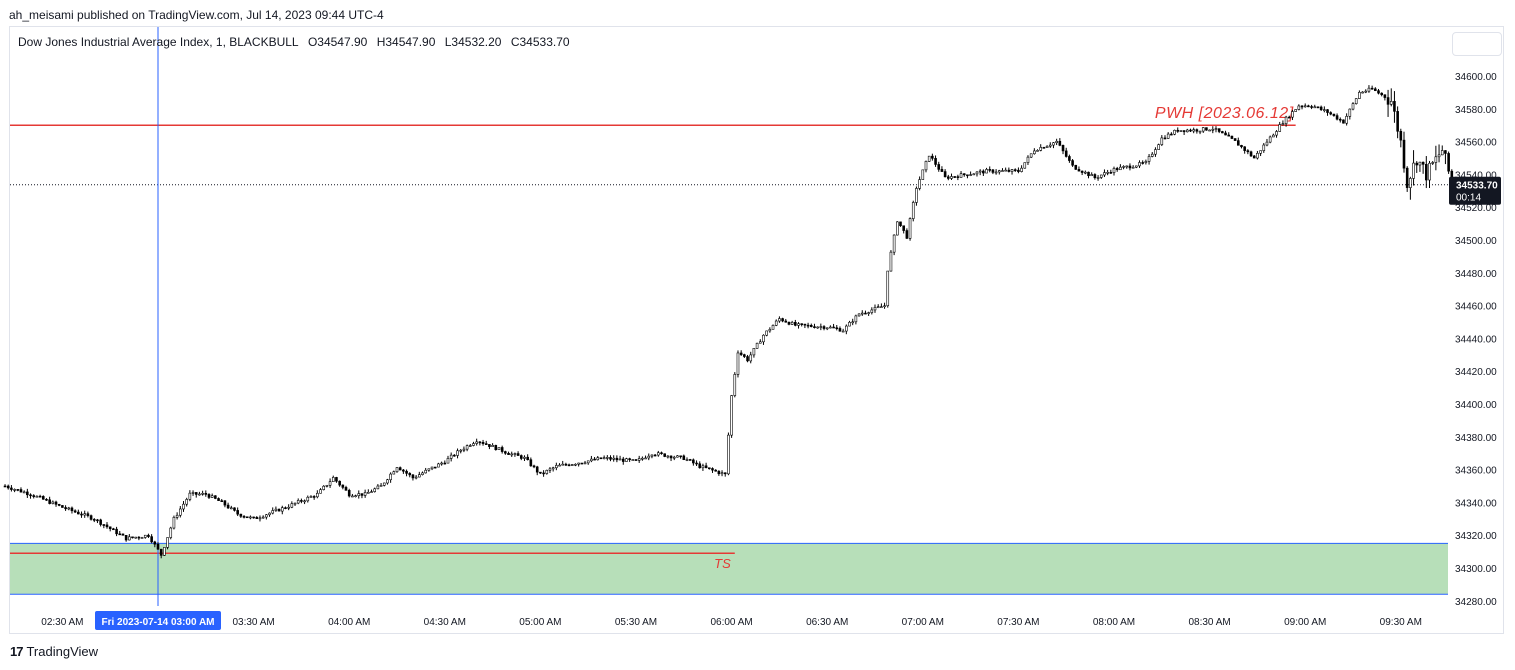  Describe the element at coordinates (1476, 405) in the screenshot. I see `y-tick-label: 34400.00` at that location.